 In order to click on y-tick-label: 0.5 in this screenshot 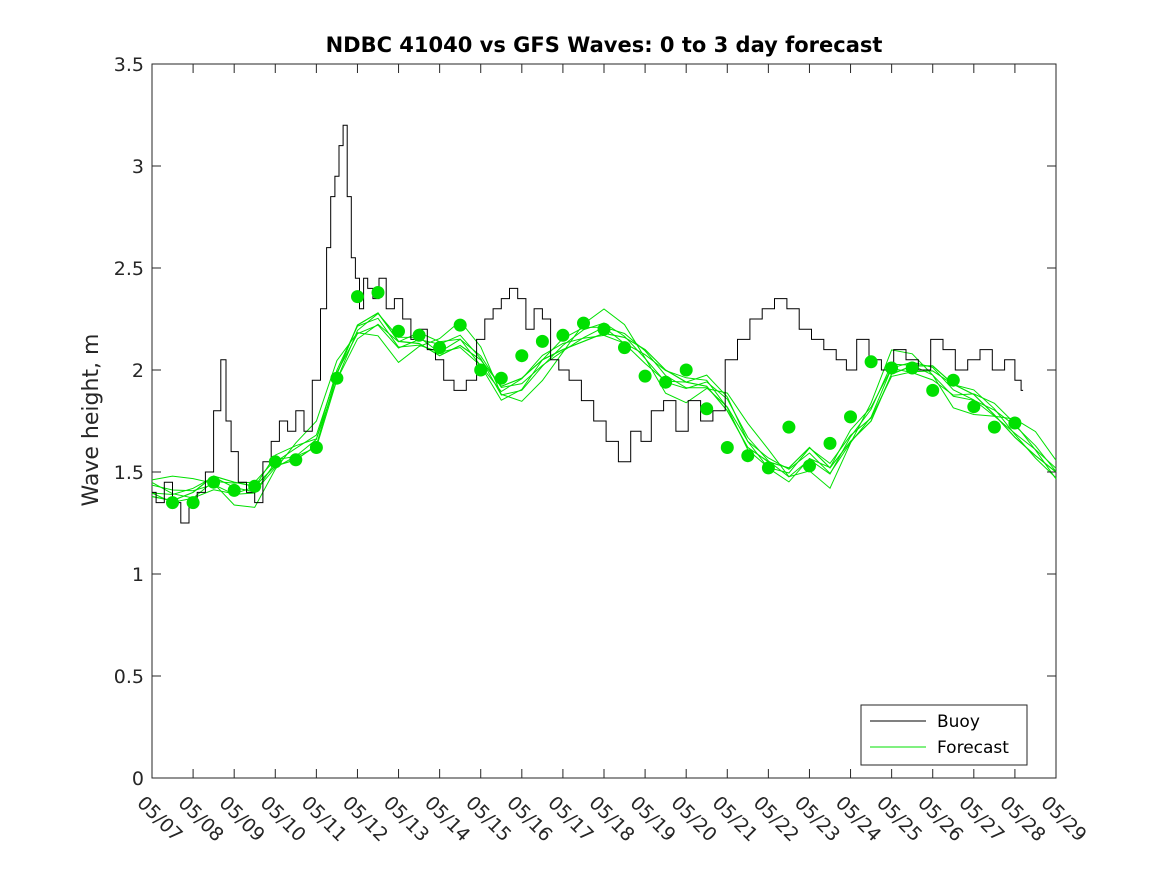, I will do `click(129, 677)`.